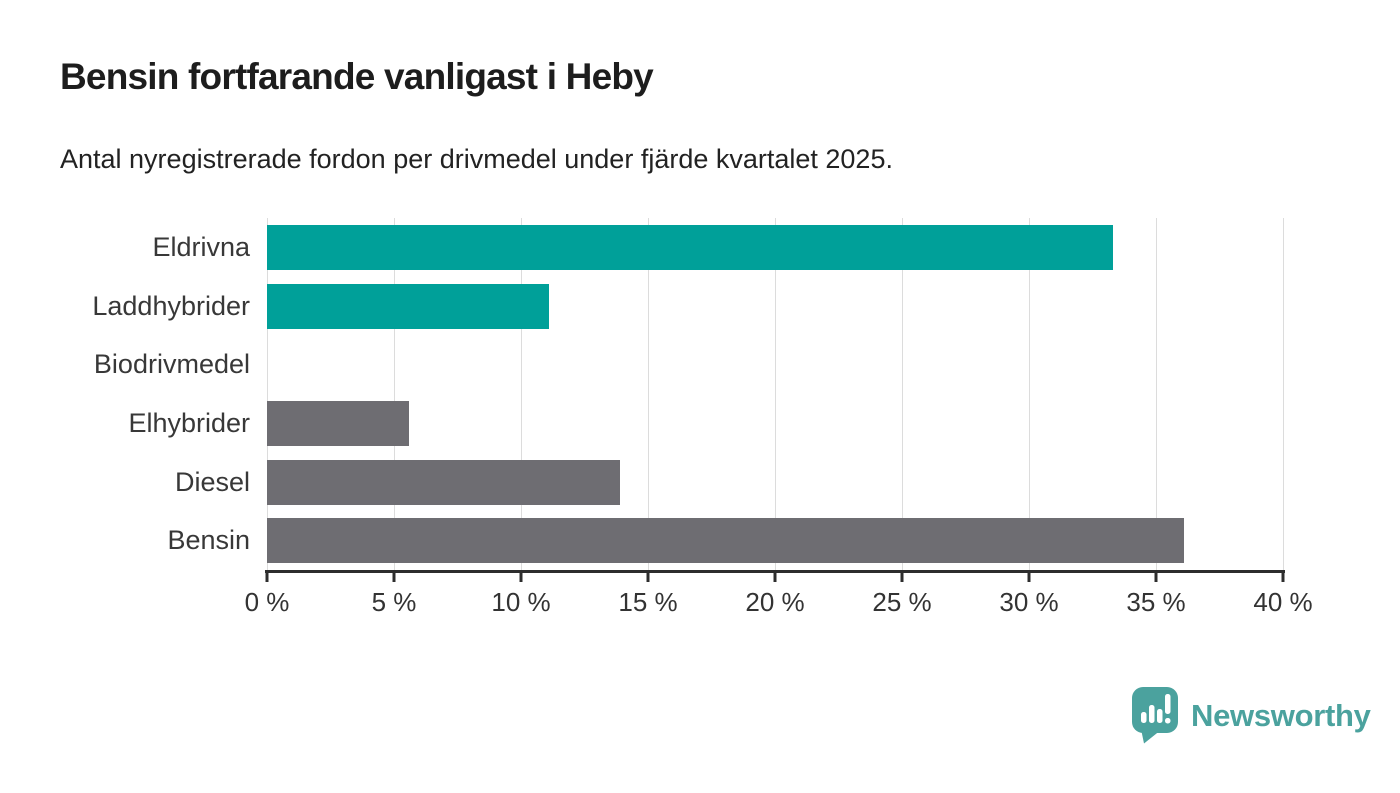 The image size is (1400, 793). Describe the element at coordinates (212, 481) in the screenshot. I see `y-axis-label-diesel: Diesel` at that location.